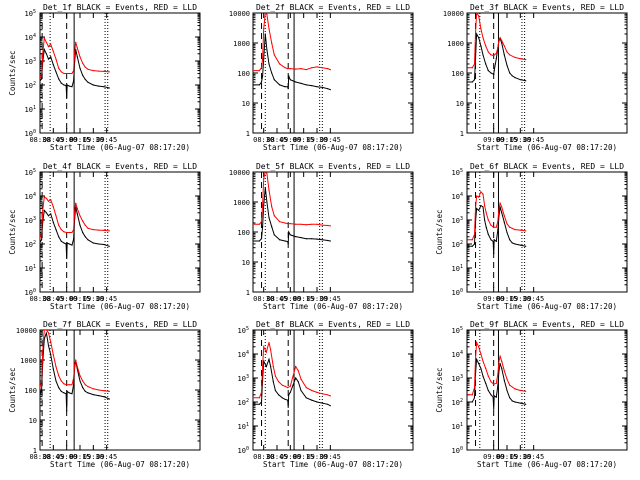 Image resolution: width=640 pixels, height=480 pixels. Describe the element at coordinates (243, 450) in the screenshot. I see `y-tick-label: 10⁰` at that location.